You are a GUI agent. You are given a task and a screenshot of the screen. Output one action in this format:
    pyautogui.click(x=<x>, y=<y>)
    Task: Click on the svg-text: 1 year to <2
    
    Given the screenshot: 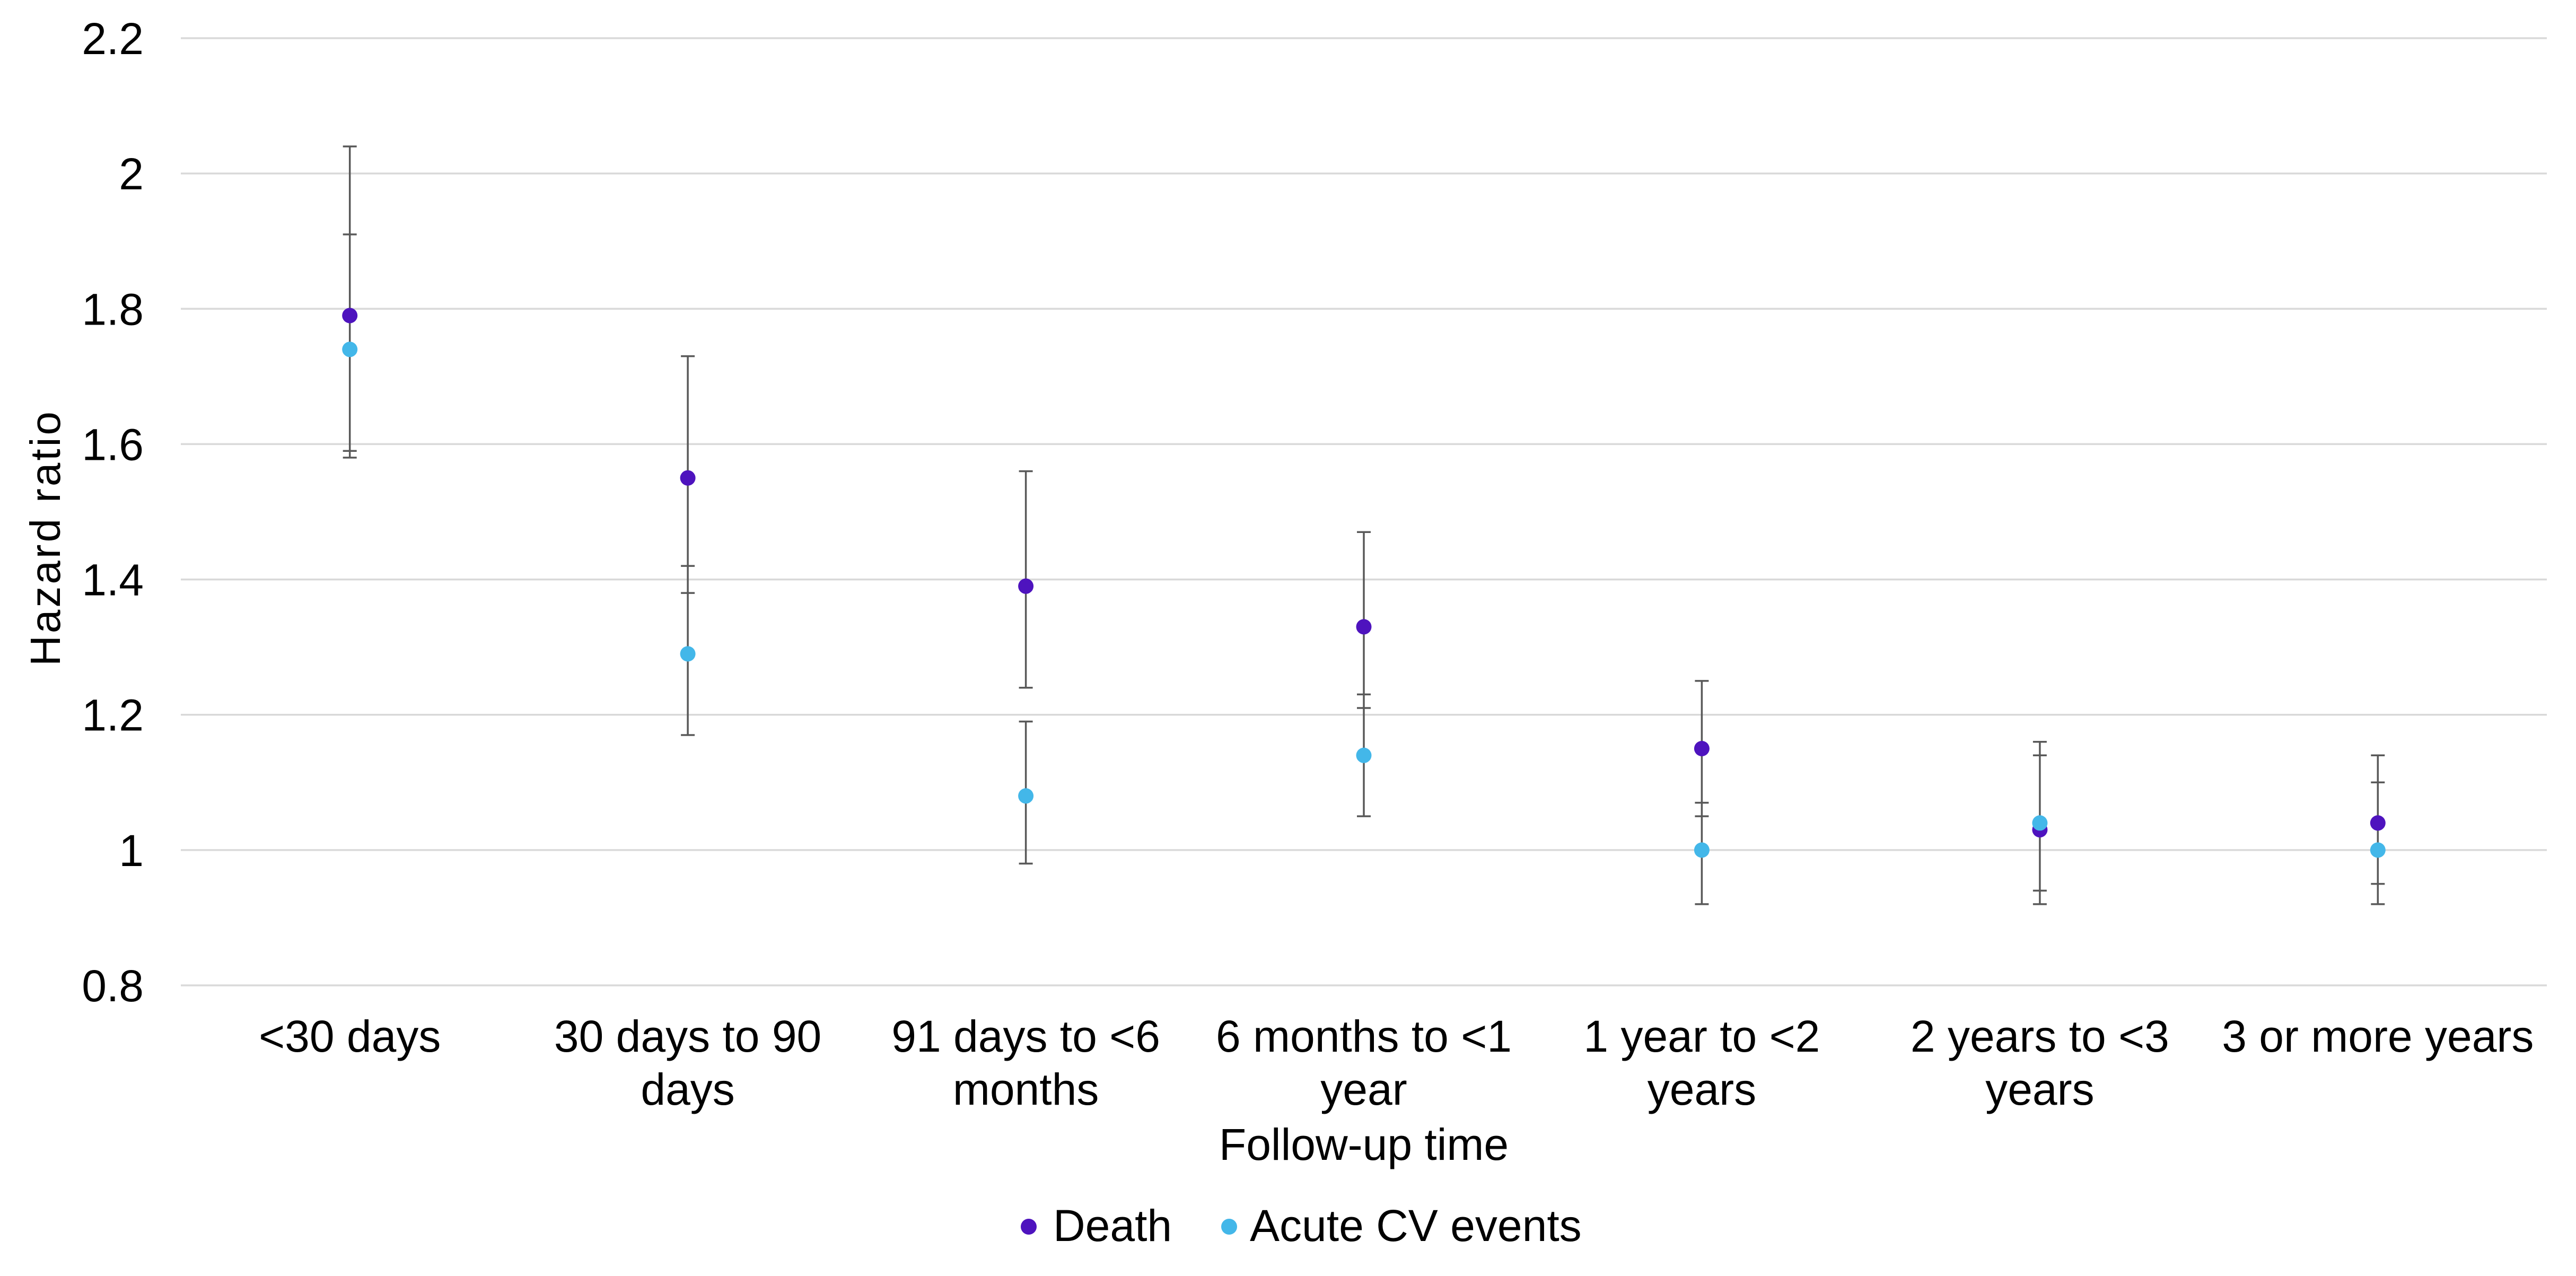 What is the action you would take?
    pyautogui.click(x=1701, y=1036)
    